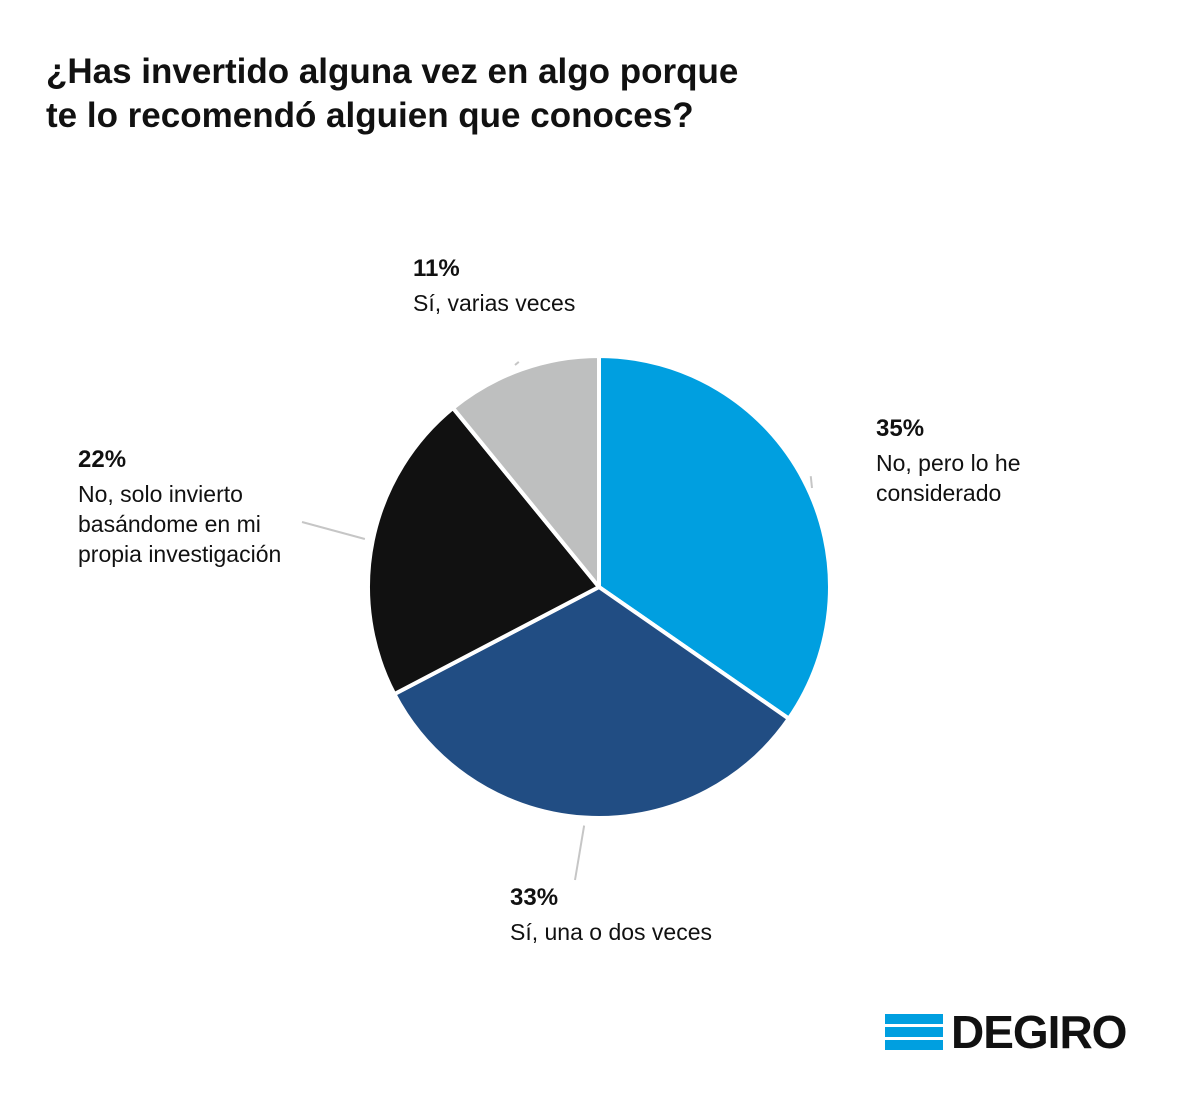  What do you see at coordinates (494, 303) in the screenshot?
I see `slice-category-label-4-line-1: Sí, varias veces` at bounding box center [494, 303].